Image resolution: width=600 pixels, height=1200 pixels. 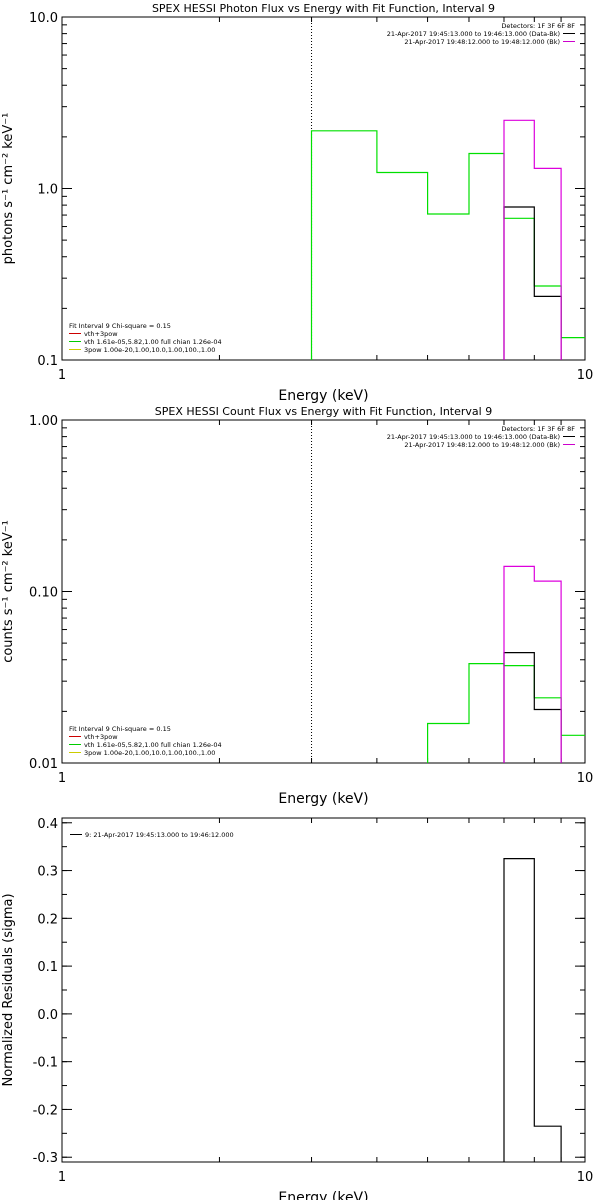 I want to click on y-axis-label: photons s⁻¹ cm⁻² keV⁻¹, so click(x=8, y=189).